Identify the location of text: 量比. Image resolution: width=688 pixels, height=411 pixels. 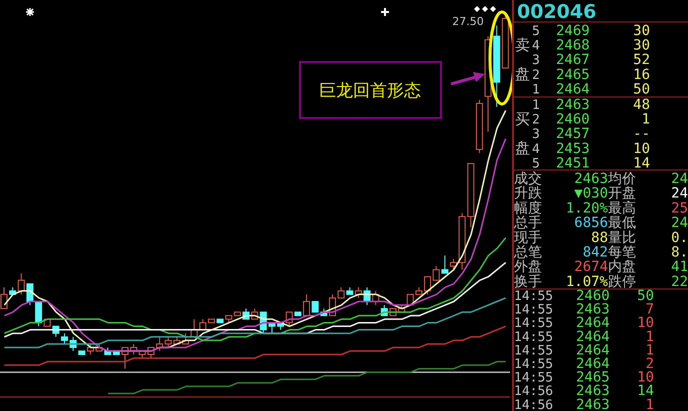
(622, 238).